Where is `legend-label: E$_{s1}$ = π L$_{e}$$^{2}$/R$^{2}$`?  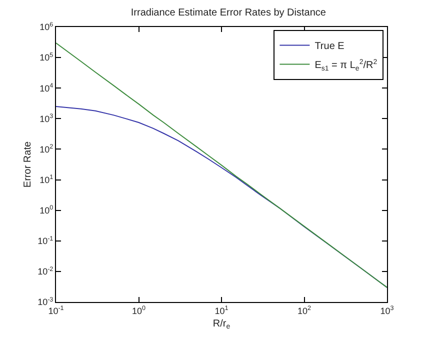 legend-label: E$_{s1}$ = π L$_{e}$$^{2}$/R$^{2}$ is located at coordinates (346, 65).